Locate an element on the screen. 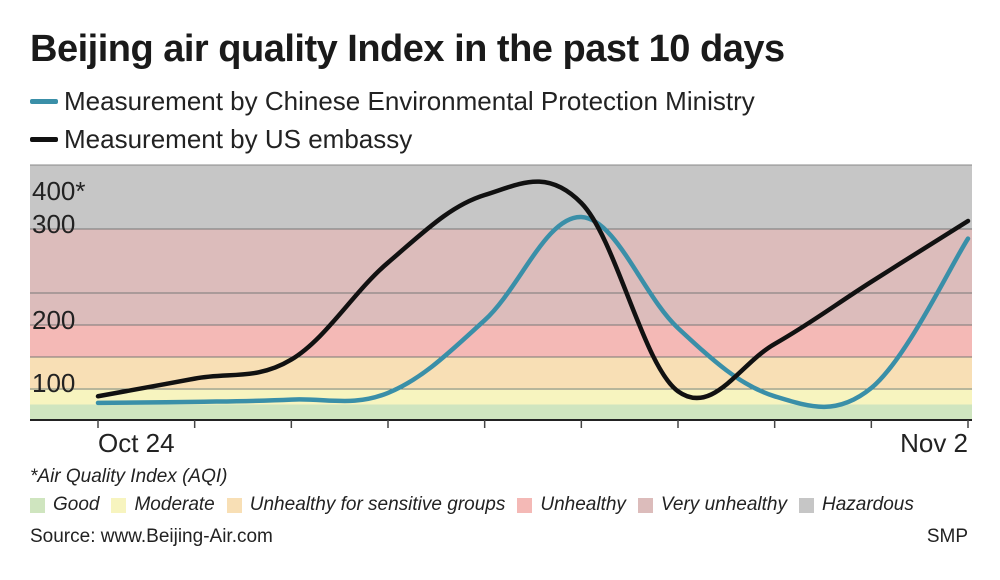 The height and width of the screenshot is (580, 1000). x-tick-label: Oct 24 is located at coordinates (136, 443).